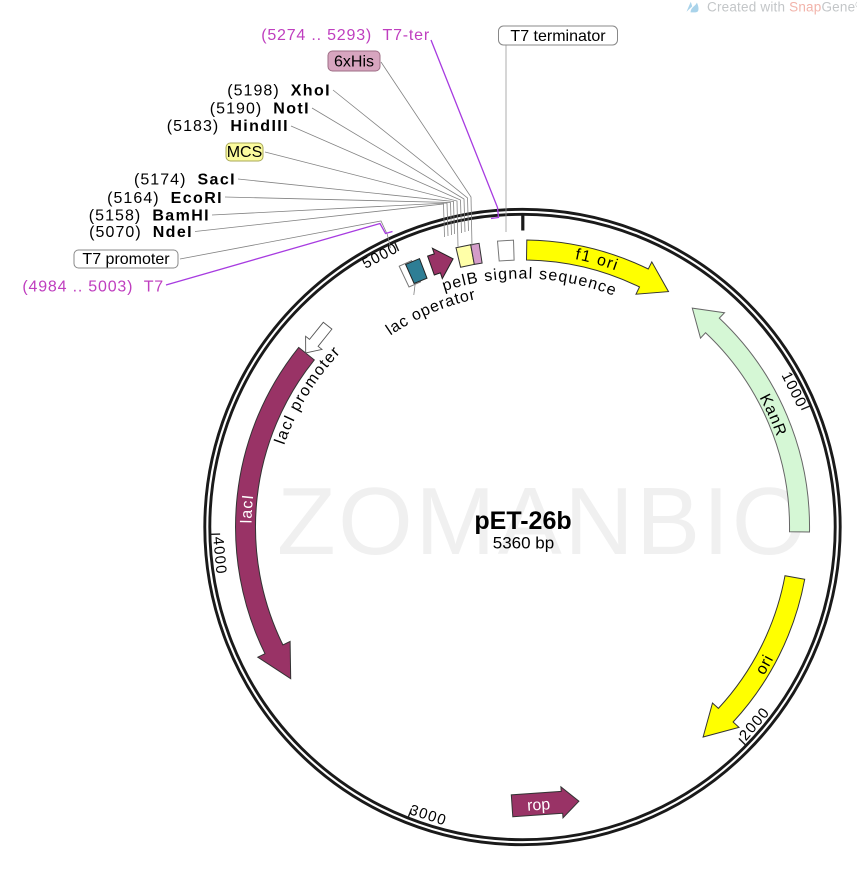 This screenshot has width=857, height=881. I want to click on svg-text: (5164) EcoRI, so click(165, 198).